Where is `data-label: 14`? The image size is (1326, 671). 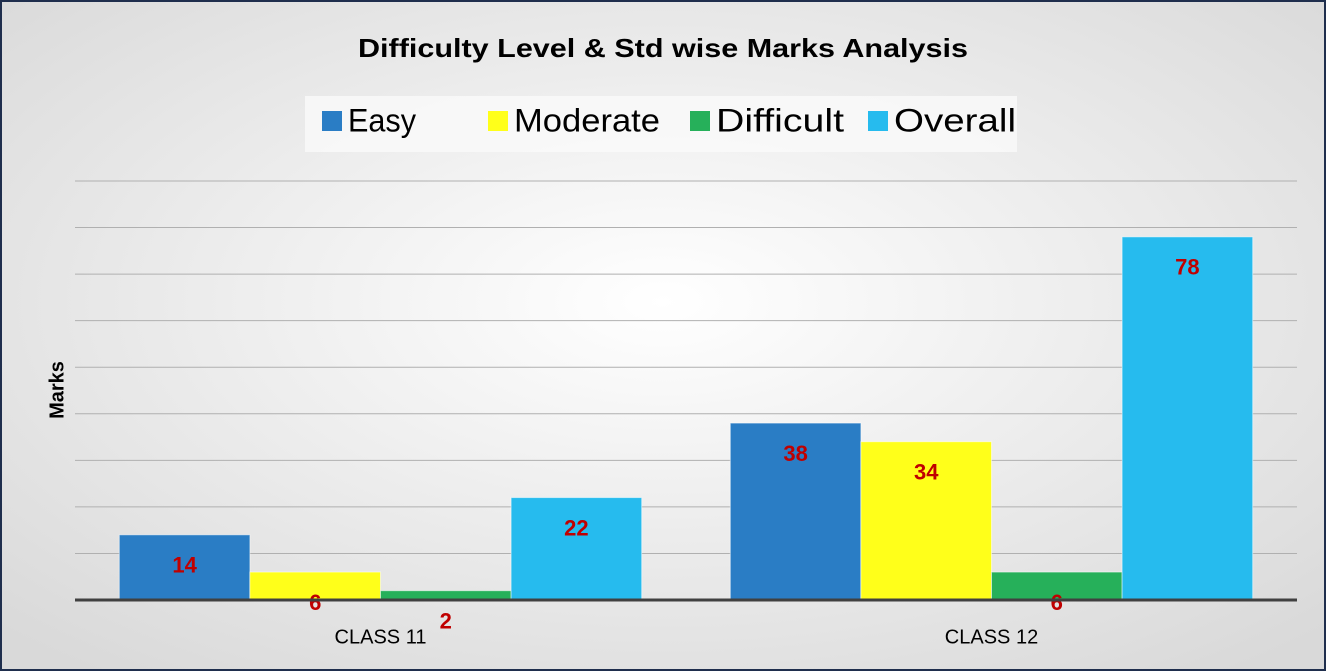 data-label: 14 is located at coordinates (184, 565).